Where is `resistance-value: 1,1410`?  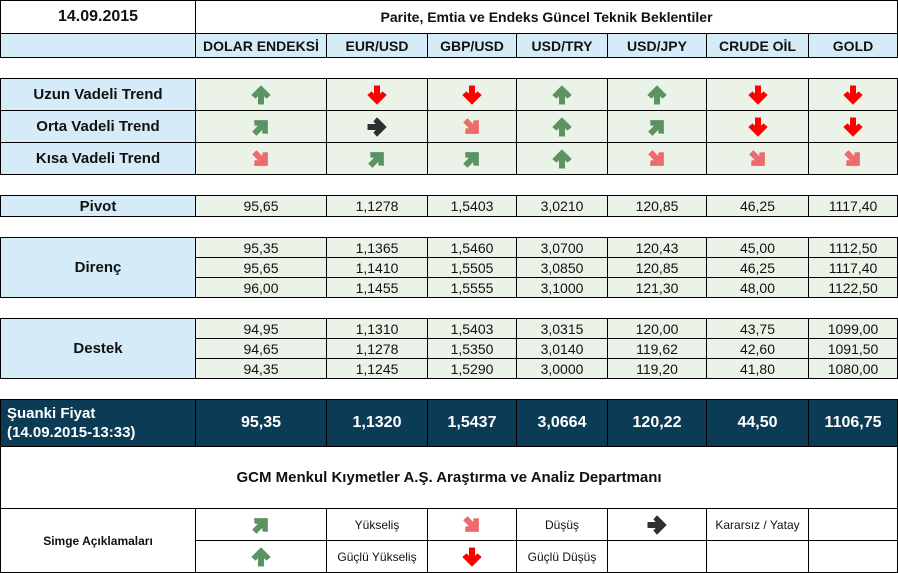
resistance-value: 1,1410 is located at coordinates (377, 267).